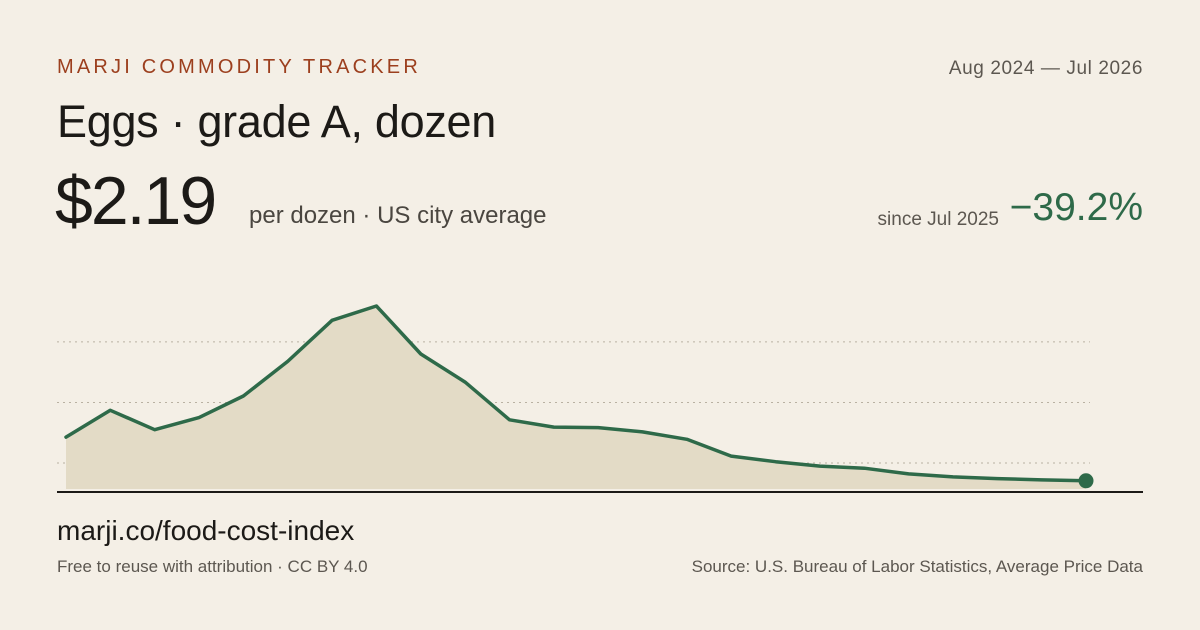 The width and height of the screenshot is (1200, 630). I want to click on latest-data-point, so click(1086, 481).